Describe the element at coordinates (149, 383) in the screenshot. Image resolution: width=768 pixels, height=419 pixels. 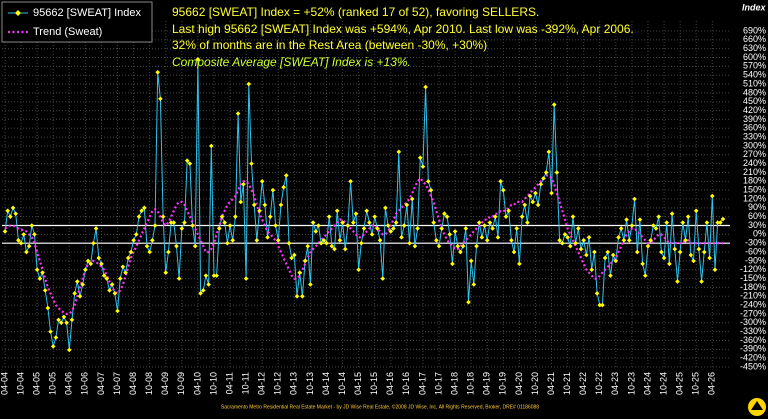
I see `x-tick-label: 10-08` at that location.